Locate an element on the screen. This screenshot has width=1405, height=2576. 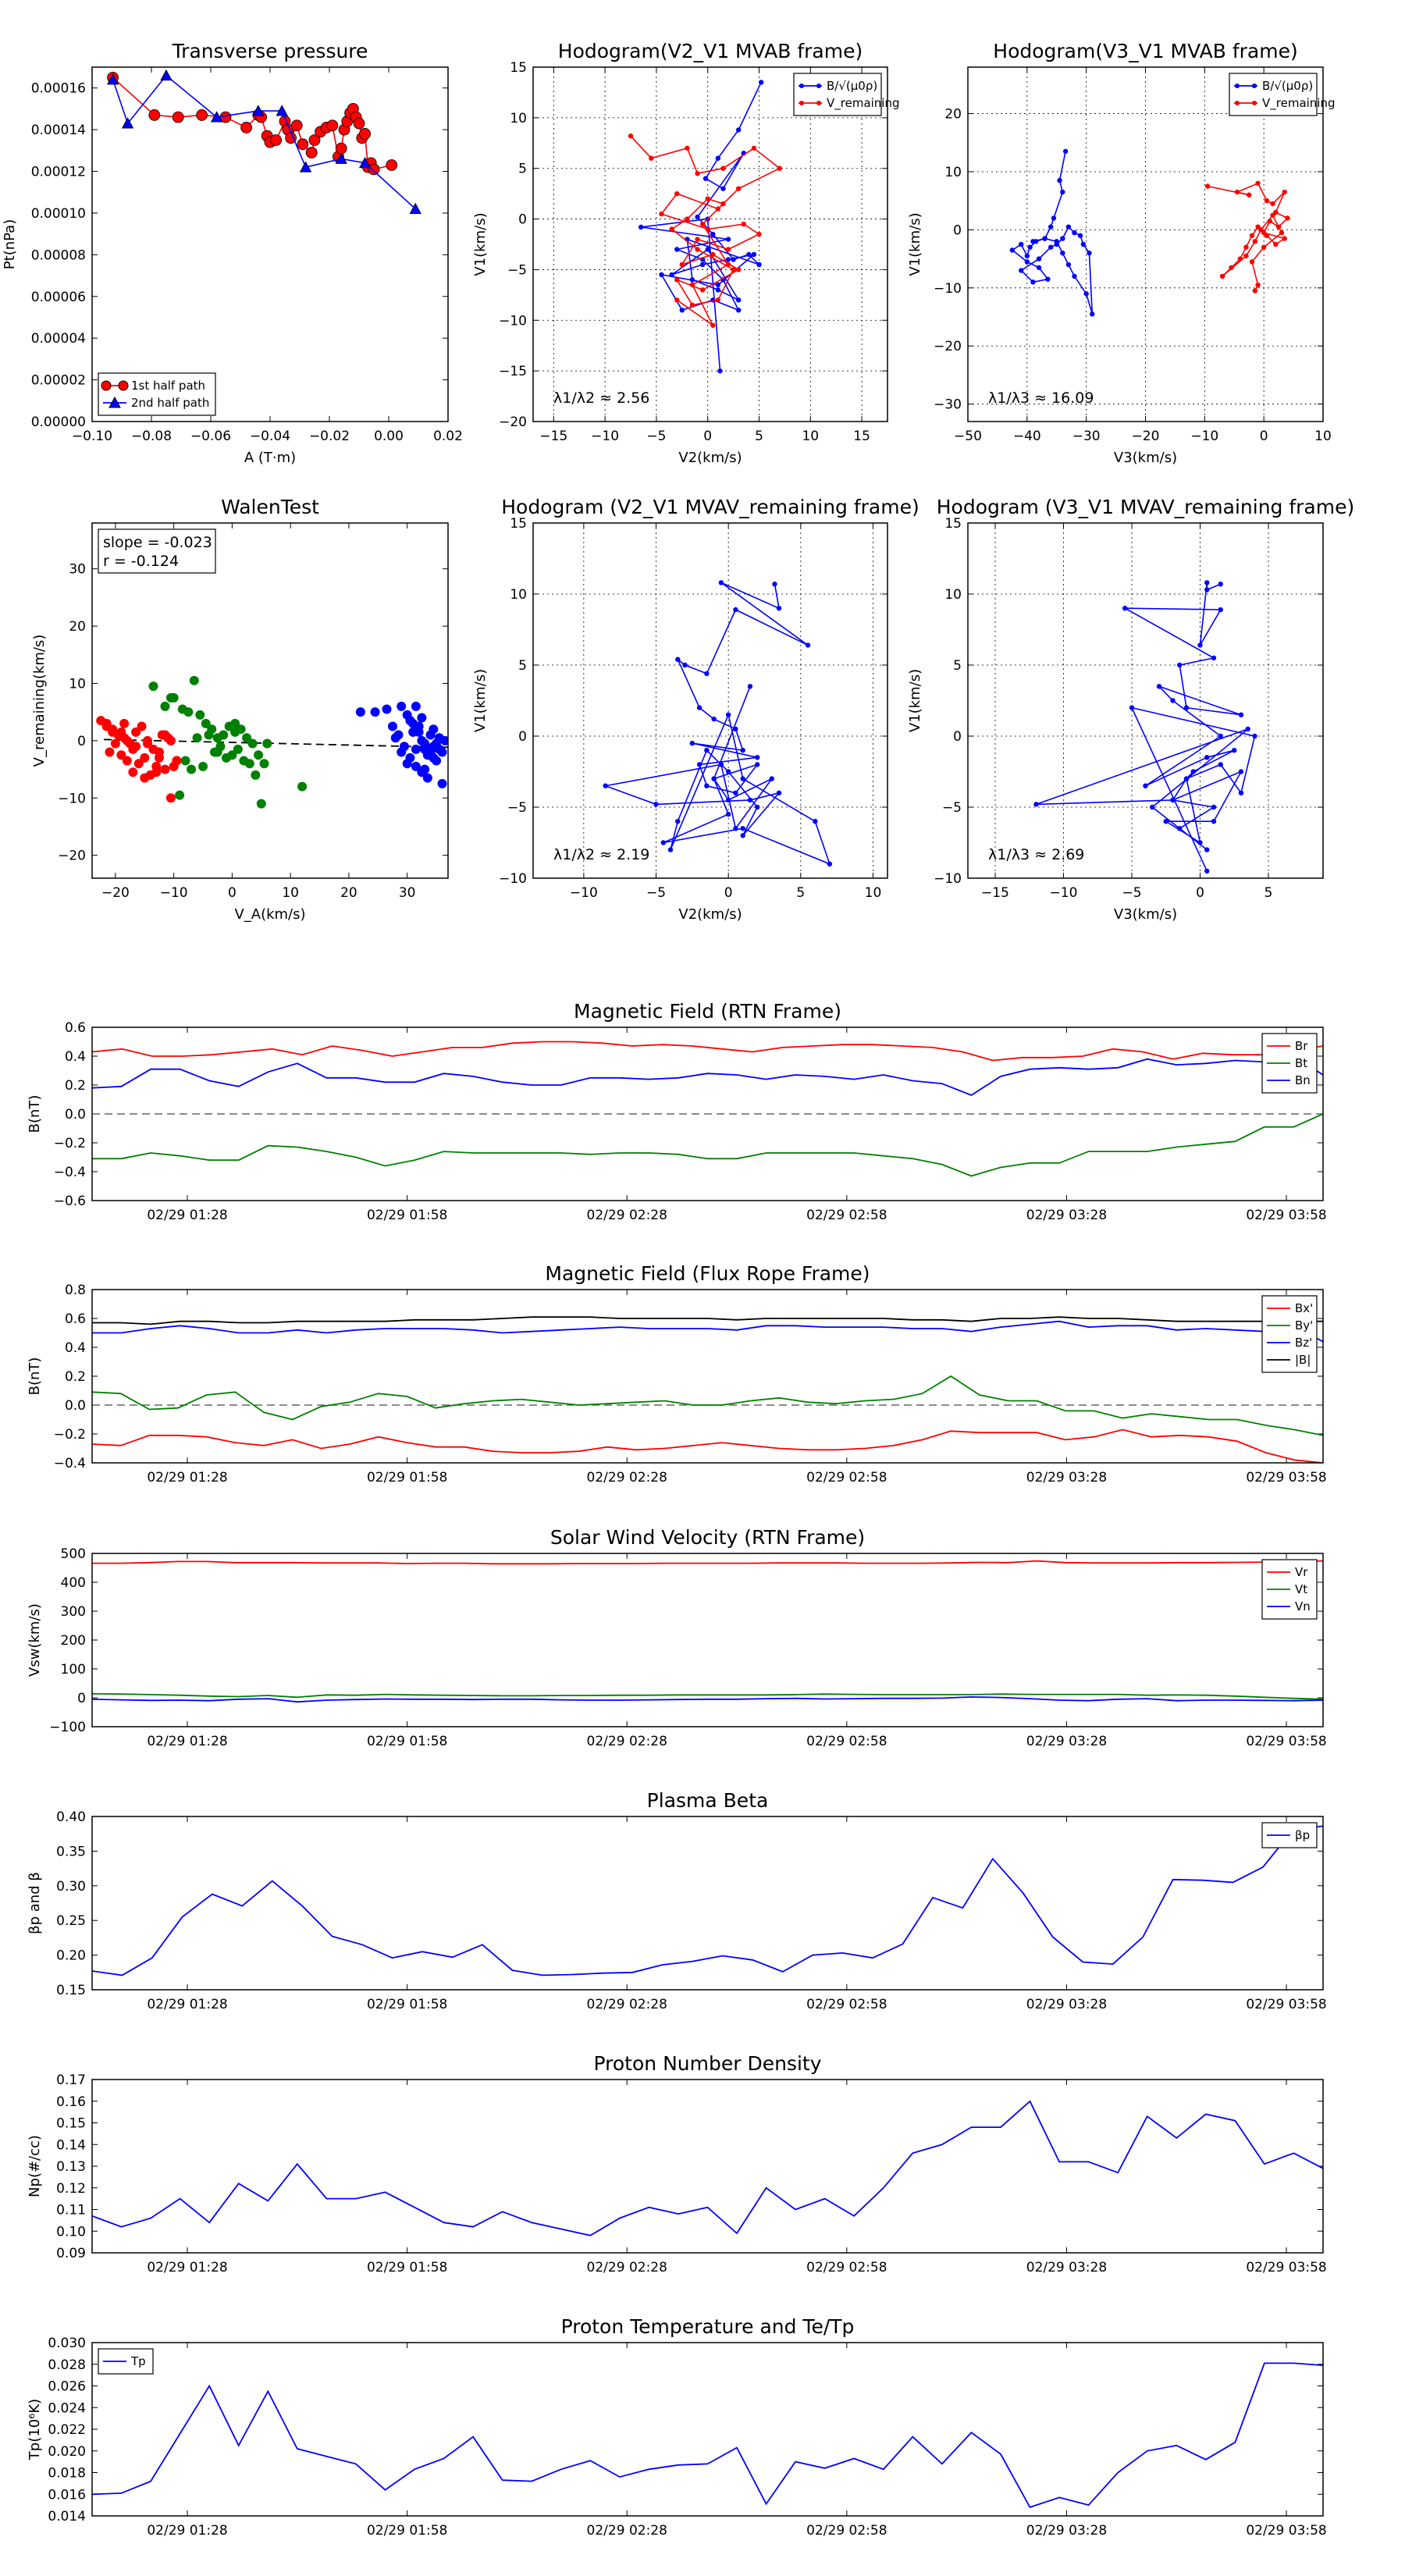
h21-legend-marker is located at coordinates (802, 103).